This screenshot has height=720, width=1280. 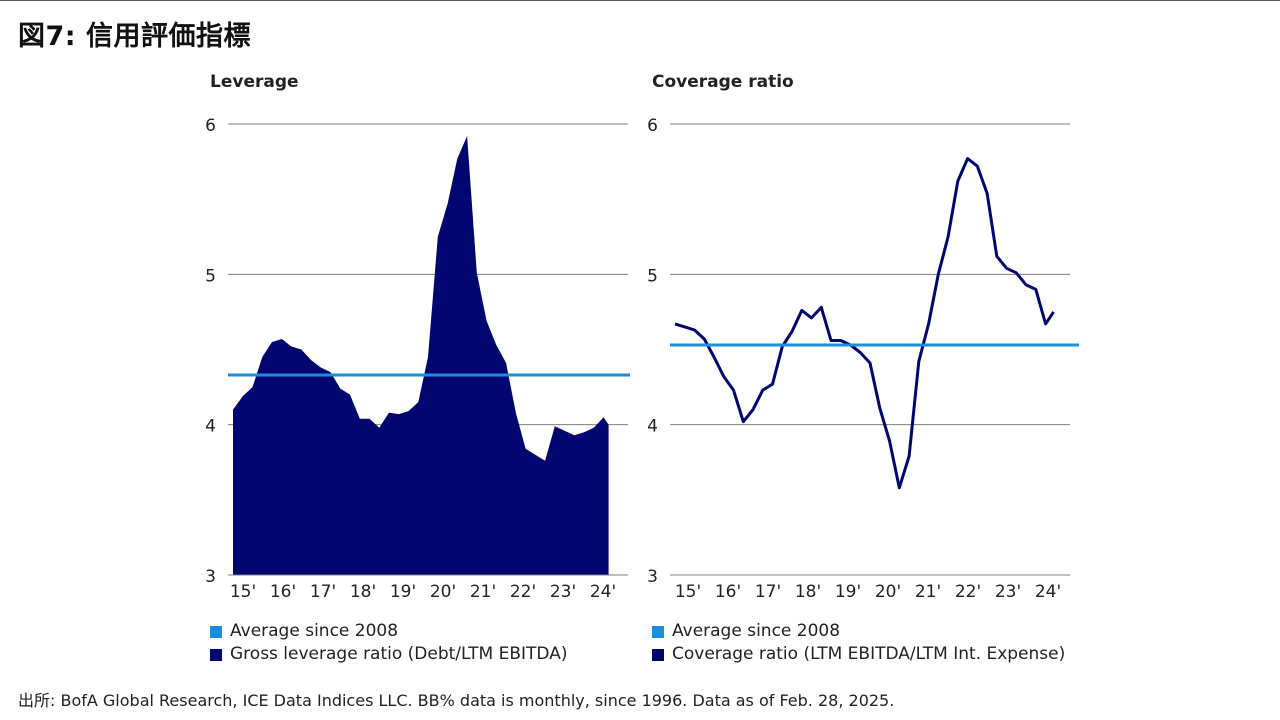 I want to click on leverage-y-tick-label: 3, so click(x=210, y=577).